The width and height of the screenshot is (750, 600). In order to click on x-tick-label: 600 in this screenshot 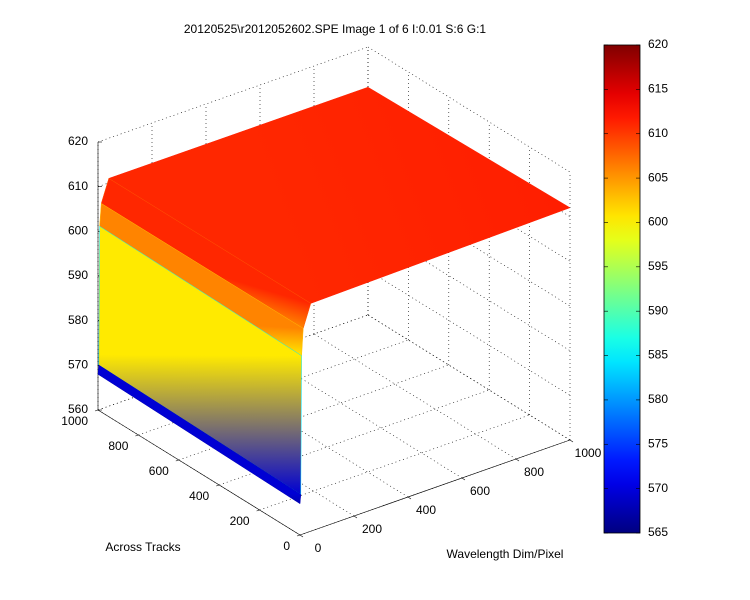, I will do `click(480, 491)`.